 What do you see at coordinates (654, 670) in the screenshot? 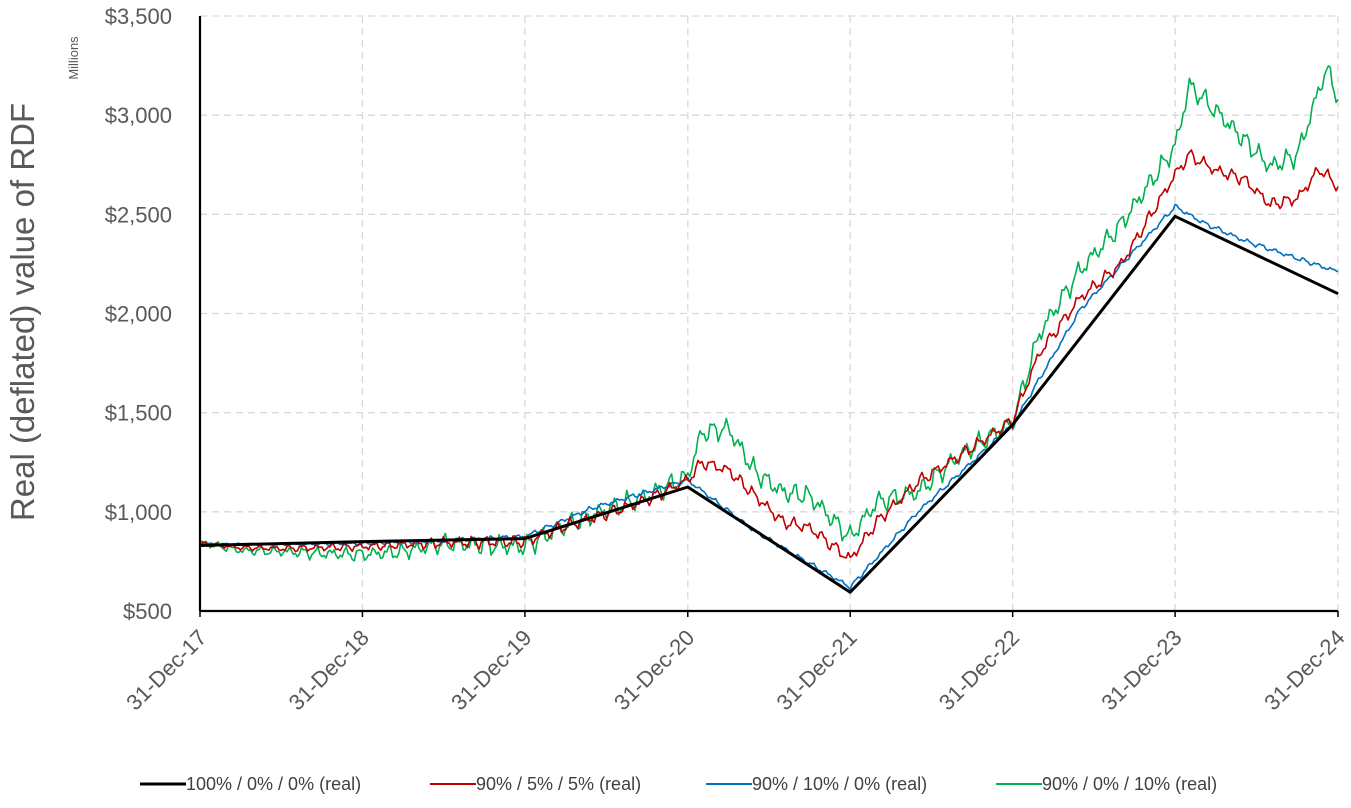
I see `x-tick-label: 31-Dec-20` at bounding box center [654, 670].